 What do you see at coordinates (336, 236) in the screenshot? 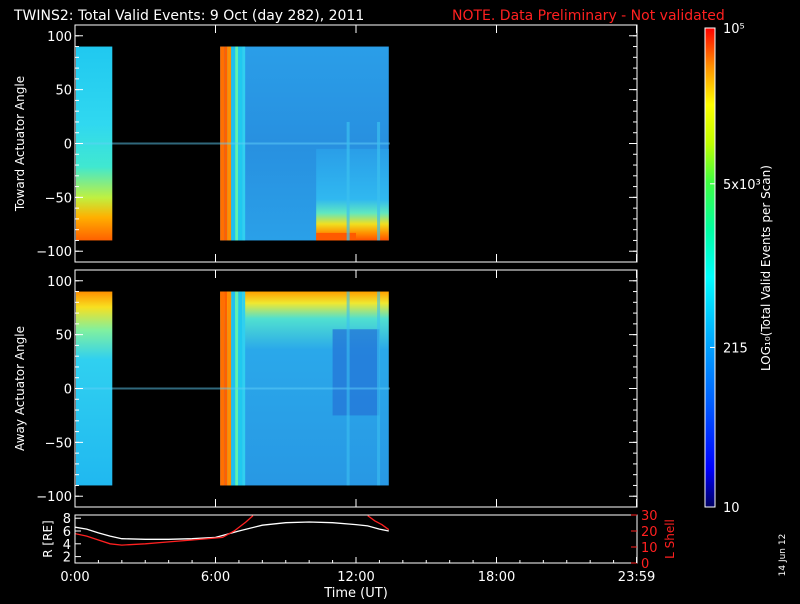
I see `heatmap-block-toward-lowfill` at bounding box center [336, 236].